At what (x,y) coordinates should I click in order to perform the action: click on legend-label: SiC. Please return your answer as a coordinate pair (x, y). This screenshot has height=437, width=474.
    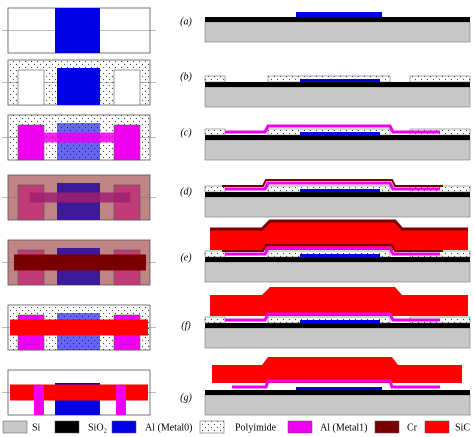
    Looking at the image, I should click on (462, 427).